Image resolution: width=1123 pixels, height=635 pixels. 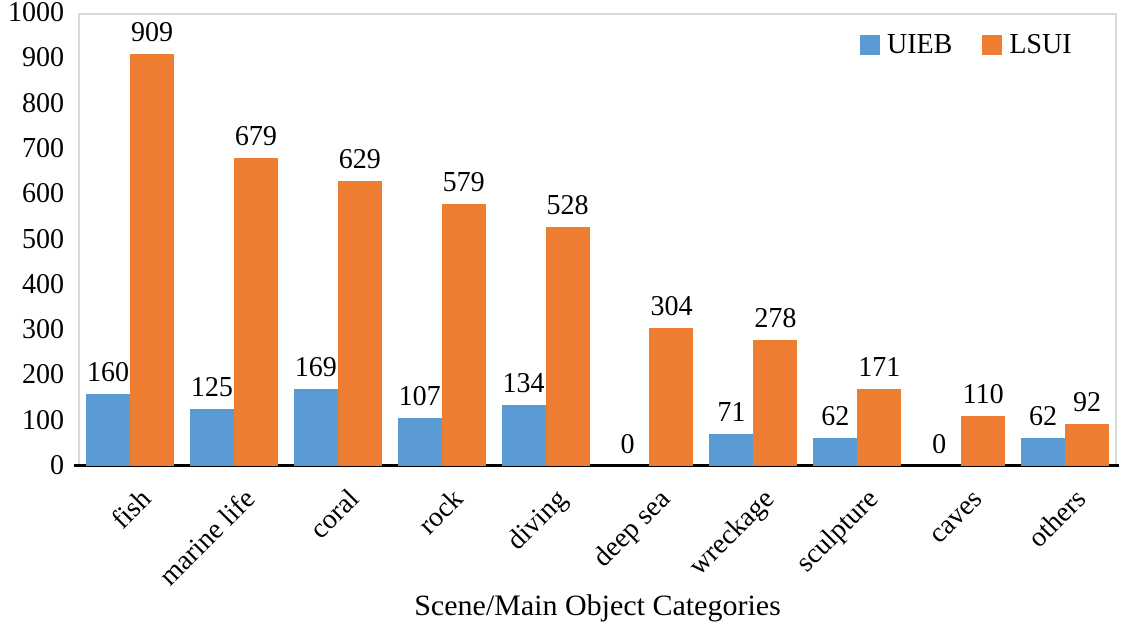 I want to click on y-tick-label: 800, so click(x=43, y=103).